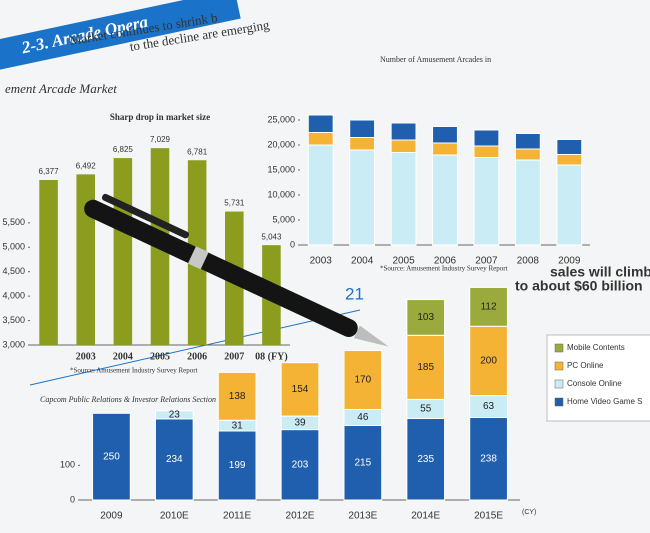 The image size is (650, 533). I want to click on value-label: 7,029, so click(160, 139).